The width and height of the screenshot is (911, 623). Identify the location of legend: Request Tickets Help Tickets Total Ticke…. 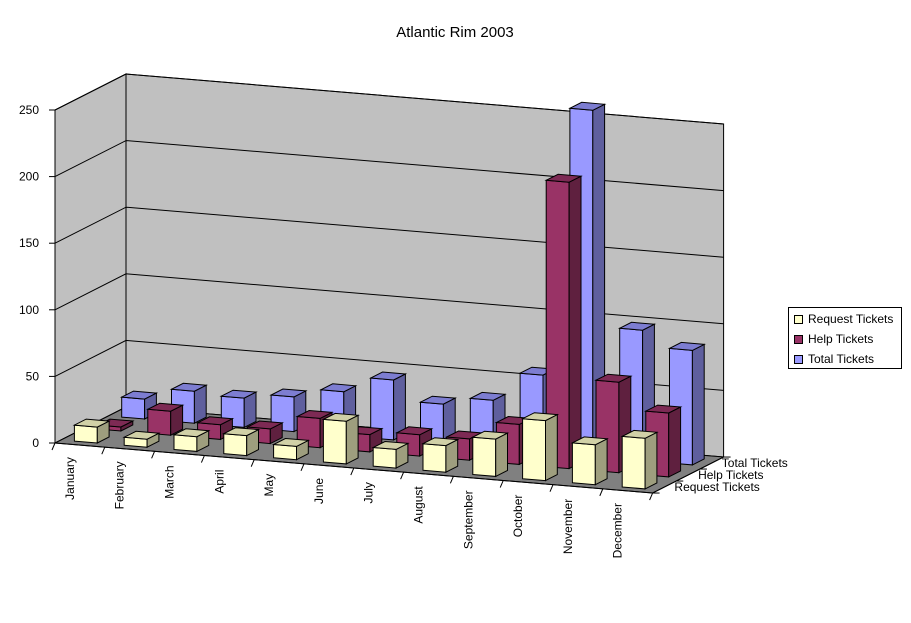
(845, 338).